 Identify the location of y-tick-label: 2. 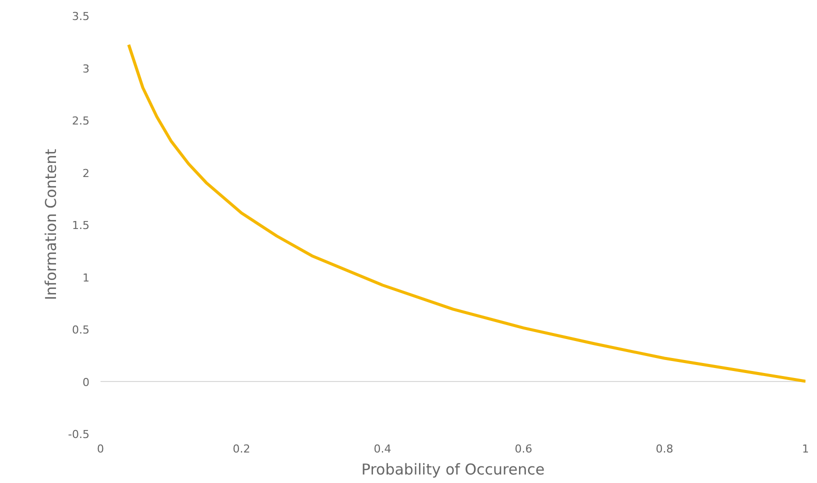
(86, 173).